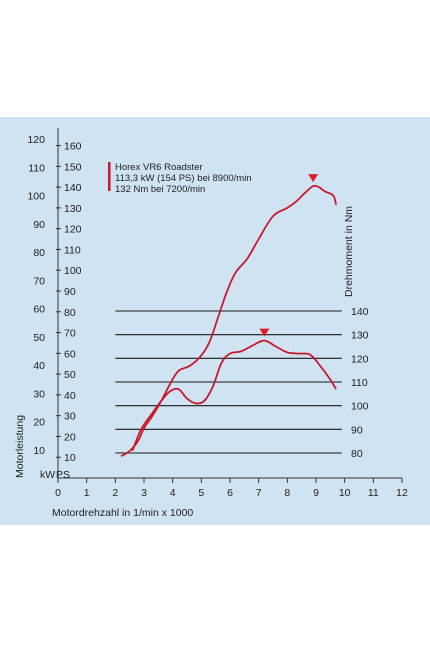  I want to click on torque-tick-label: 100, so click(360, 407).